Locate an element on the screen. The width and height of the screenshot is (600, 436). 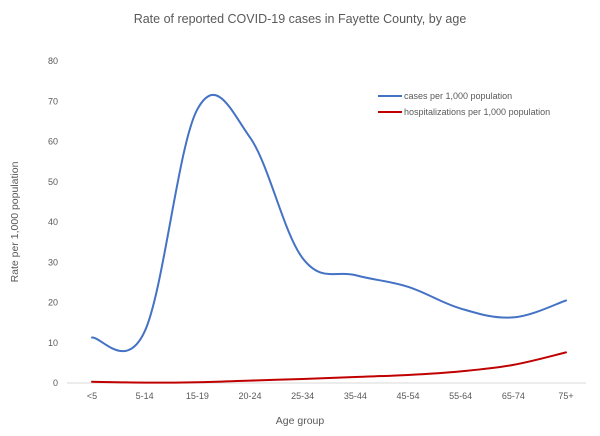
x-axis-label: Age group is located at coordinates (300, 421).